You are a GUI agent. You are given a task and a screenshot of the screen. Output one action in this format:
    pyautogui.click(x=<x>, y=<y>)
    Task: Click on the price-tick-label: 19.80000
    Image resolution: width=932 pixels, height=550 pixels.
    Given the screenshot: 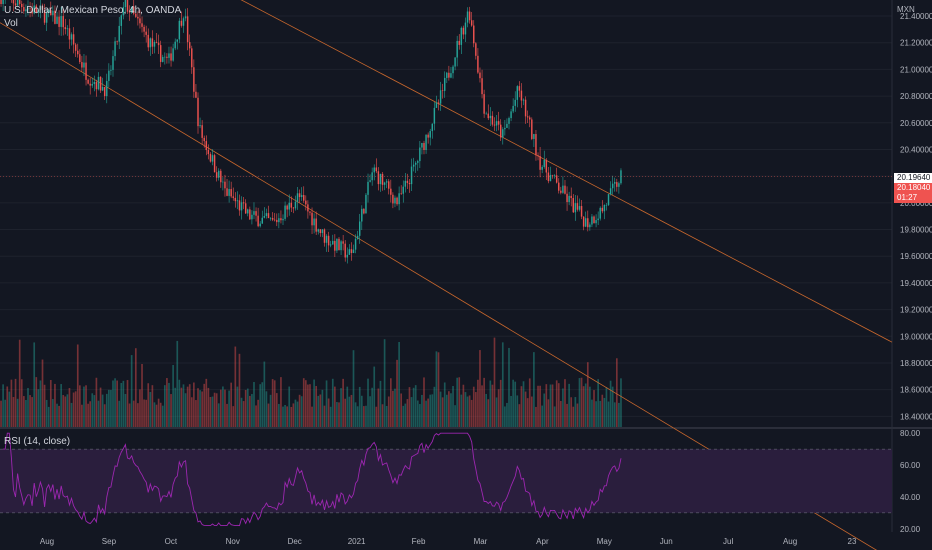 What is the action you would take?
    pyautogui.click(x=916, y=230)
    